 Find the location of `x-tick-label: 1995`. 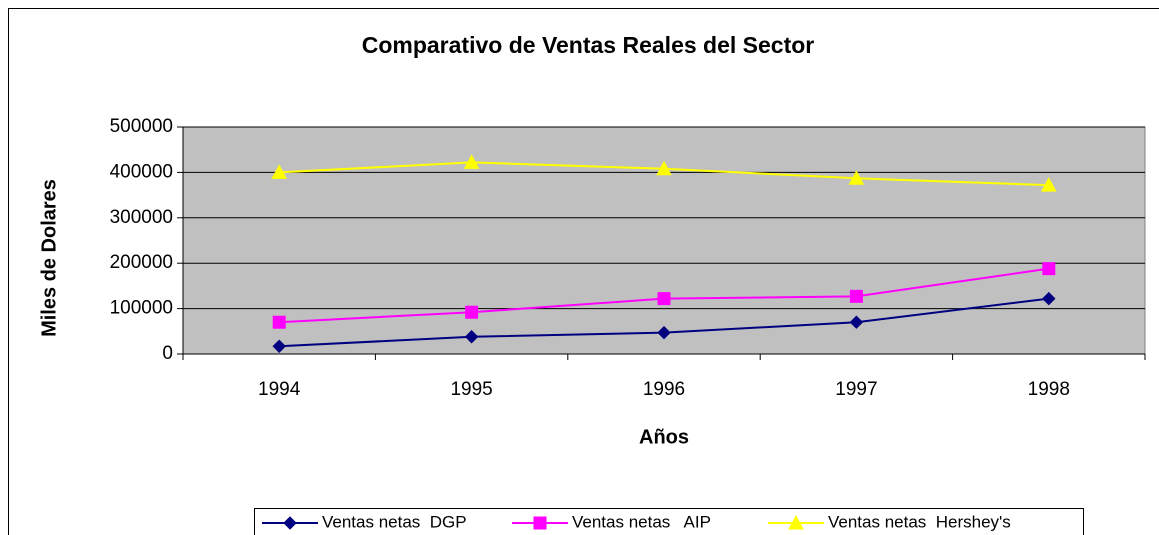

x-tick-label: 1995 is located at coordinates (471, 389).